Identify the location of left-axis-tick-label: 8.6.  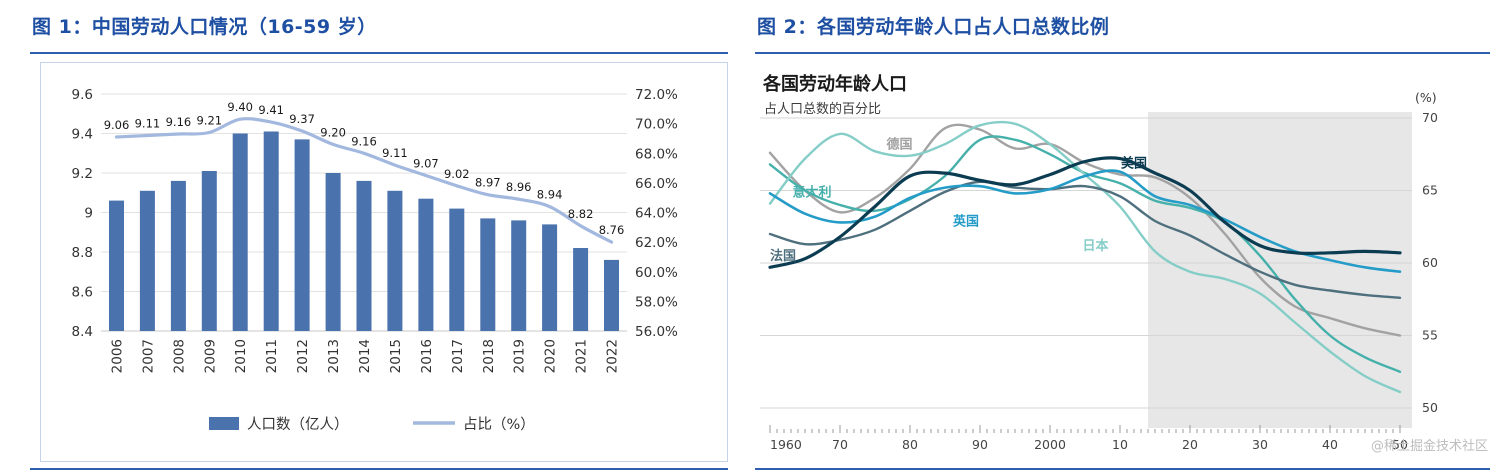
(82, 293).